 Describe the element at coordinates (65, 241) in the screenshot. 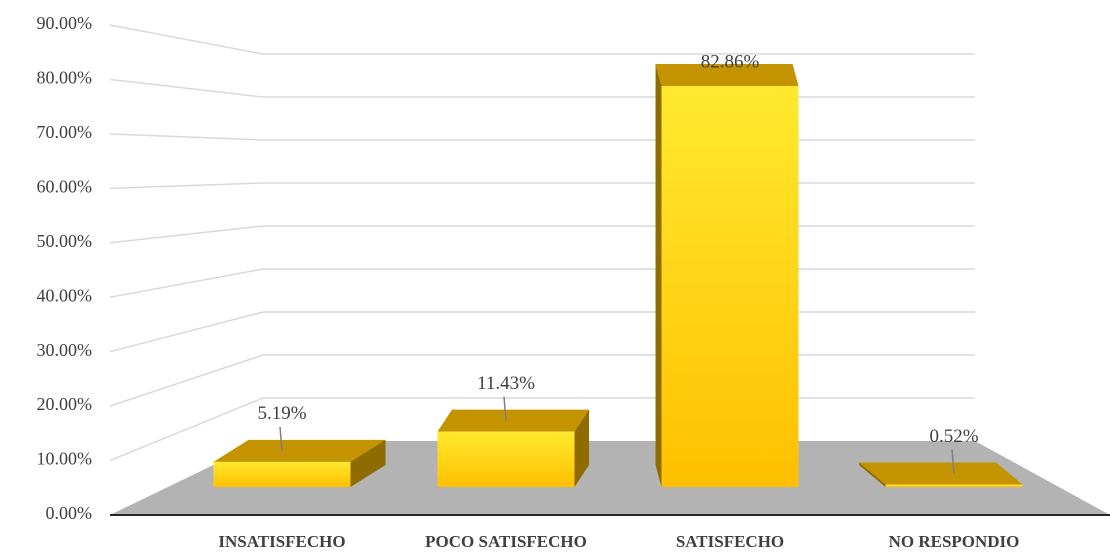

I see `y-tick-label: 50.00%` at that location.